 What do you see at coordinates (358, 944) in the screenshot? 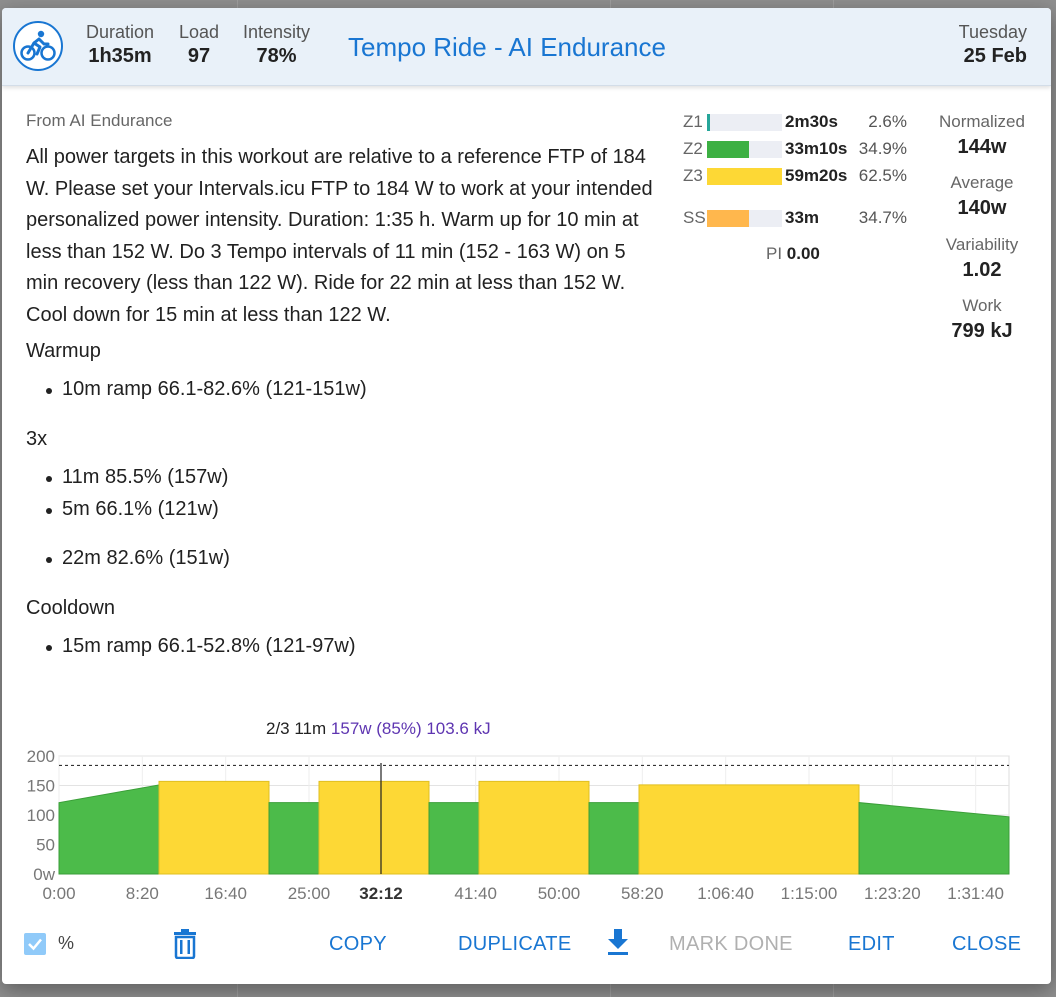
I see `copy-button: COPY` at bounding box center [358, 944].